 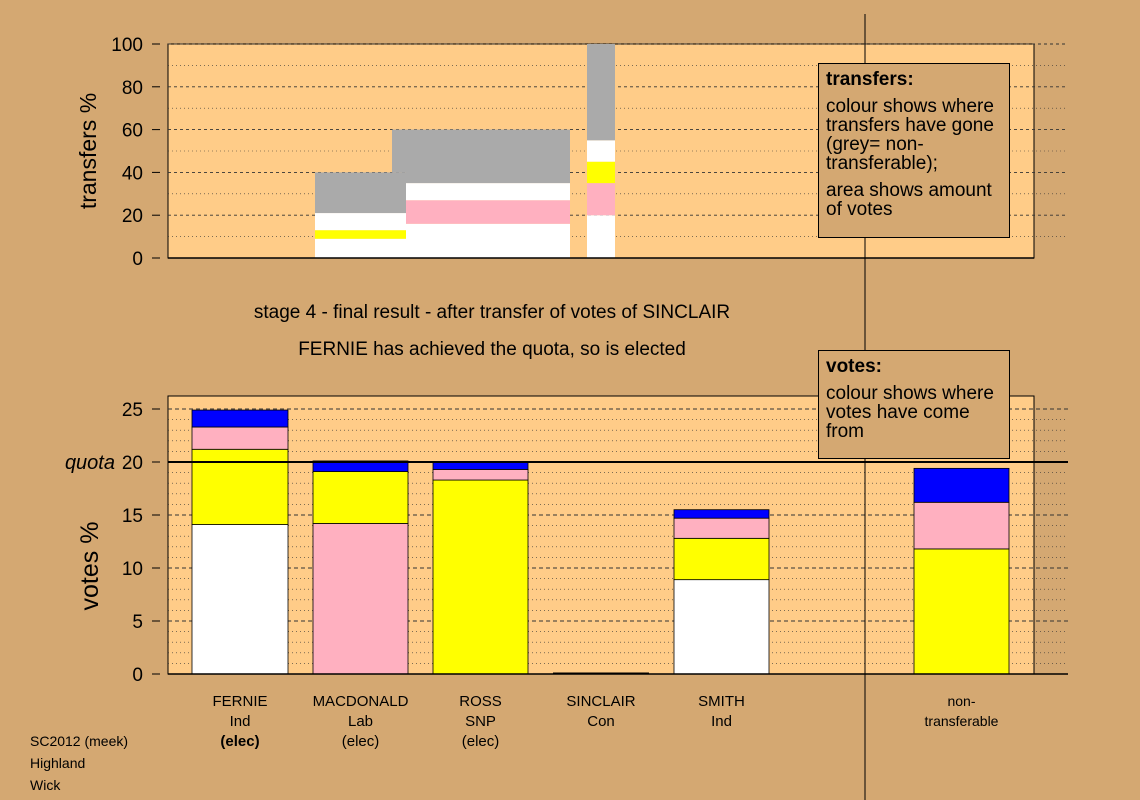 I want to click on candidate-name-label: SINCLAIR, so click(x=600, y=701).